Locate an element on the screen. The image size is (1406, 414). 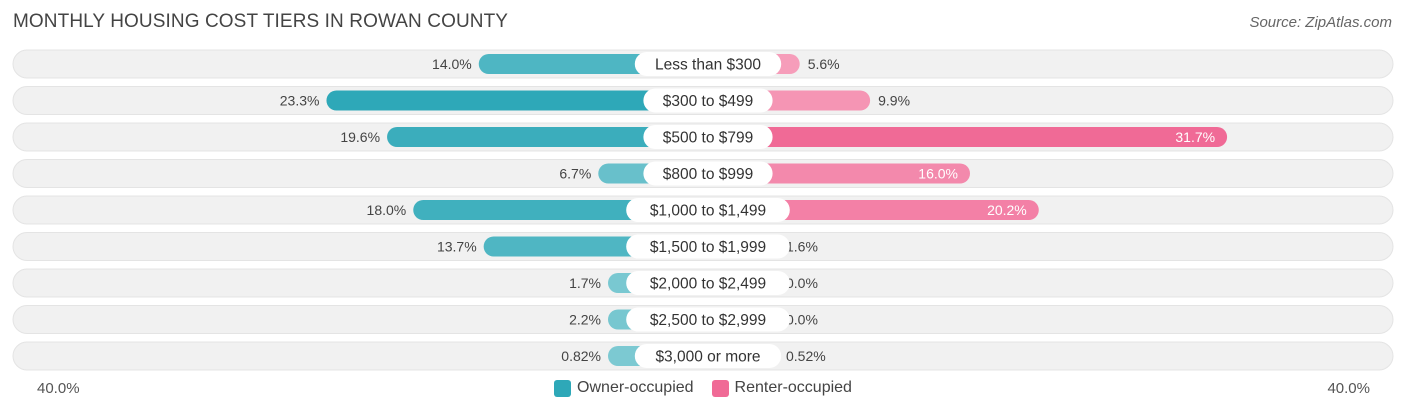
renter-value-label: 5.6% is located at coordinates (824, 64).